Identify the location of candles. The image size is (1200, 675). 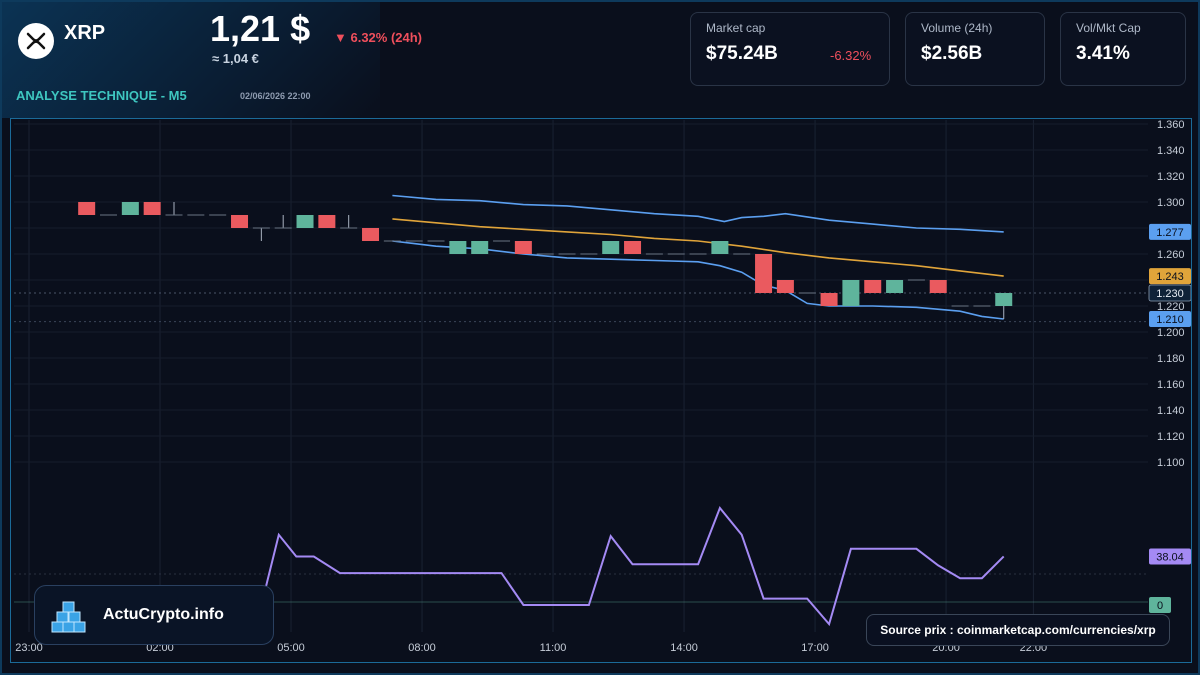
(545, 260).